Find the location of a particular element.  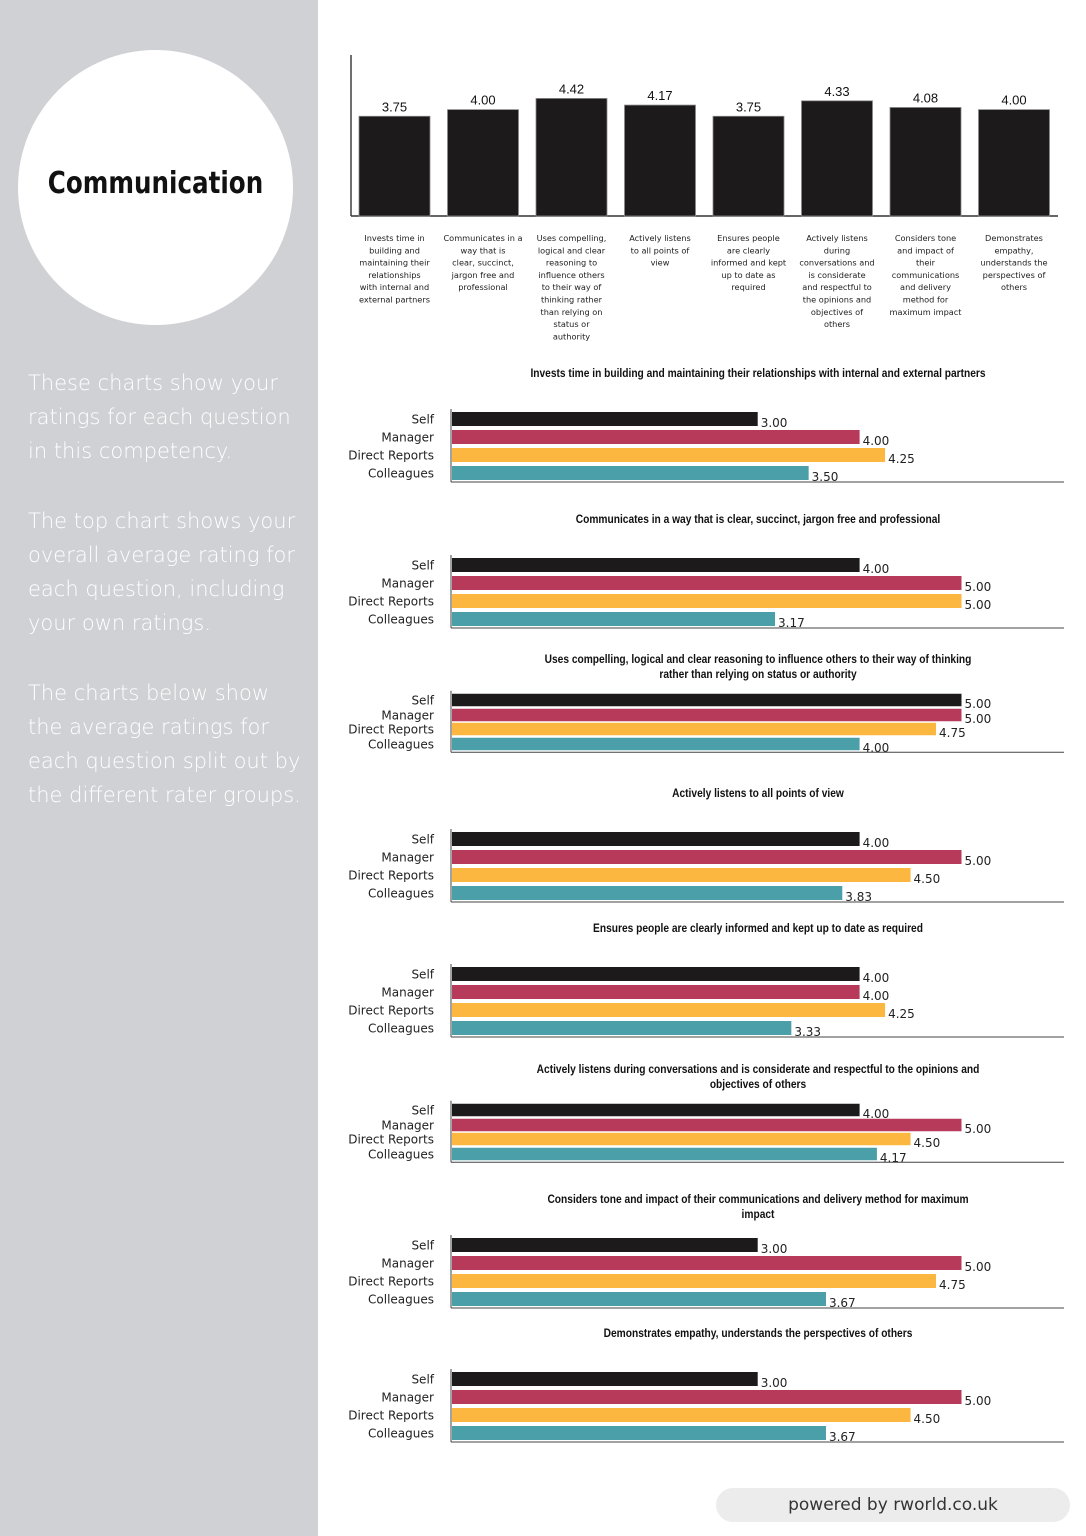

overall-category-label: Actively listens to all points of view is located at coordinates (660, 250).